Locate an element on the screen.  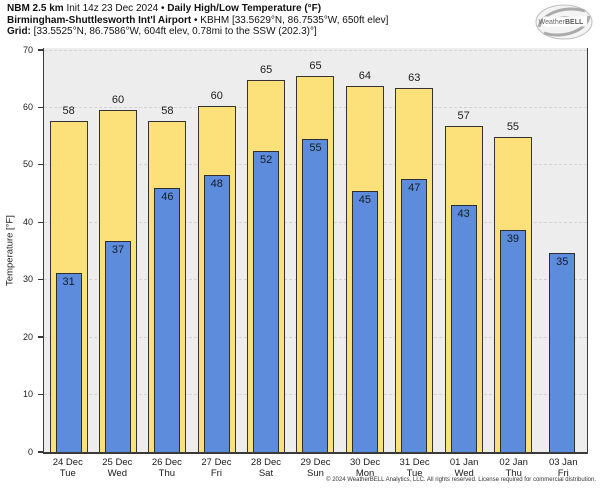
logo-text-weather: Weather is located at coordinates (552, 22).